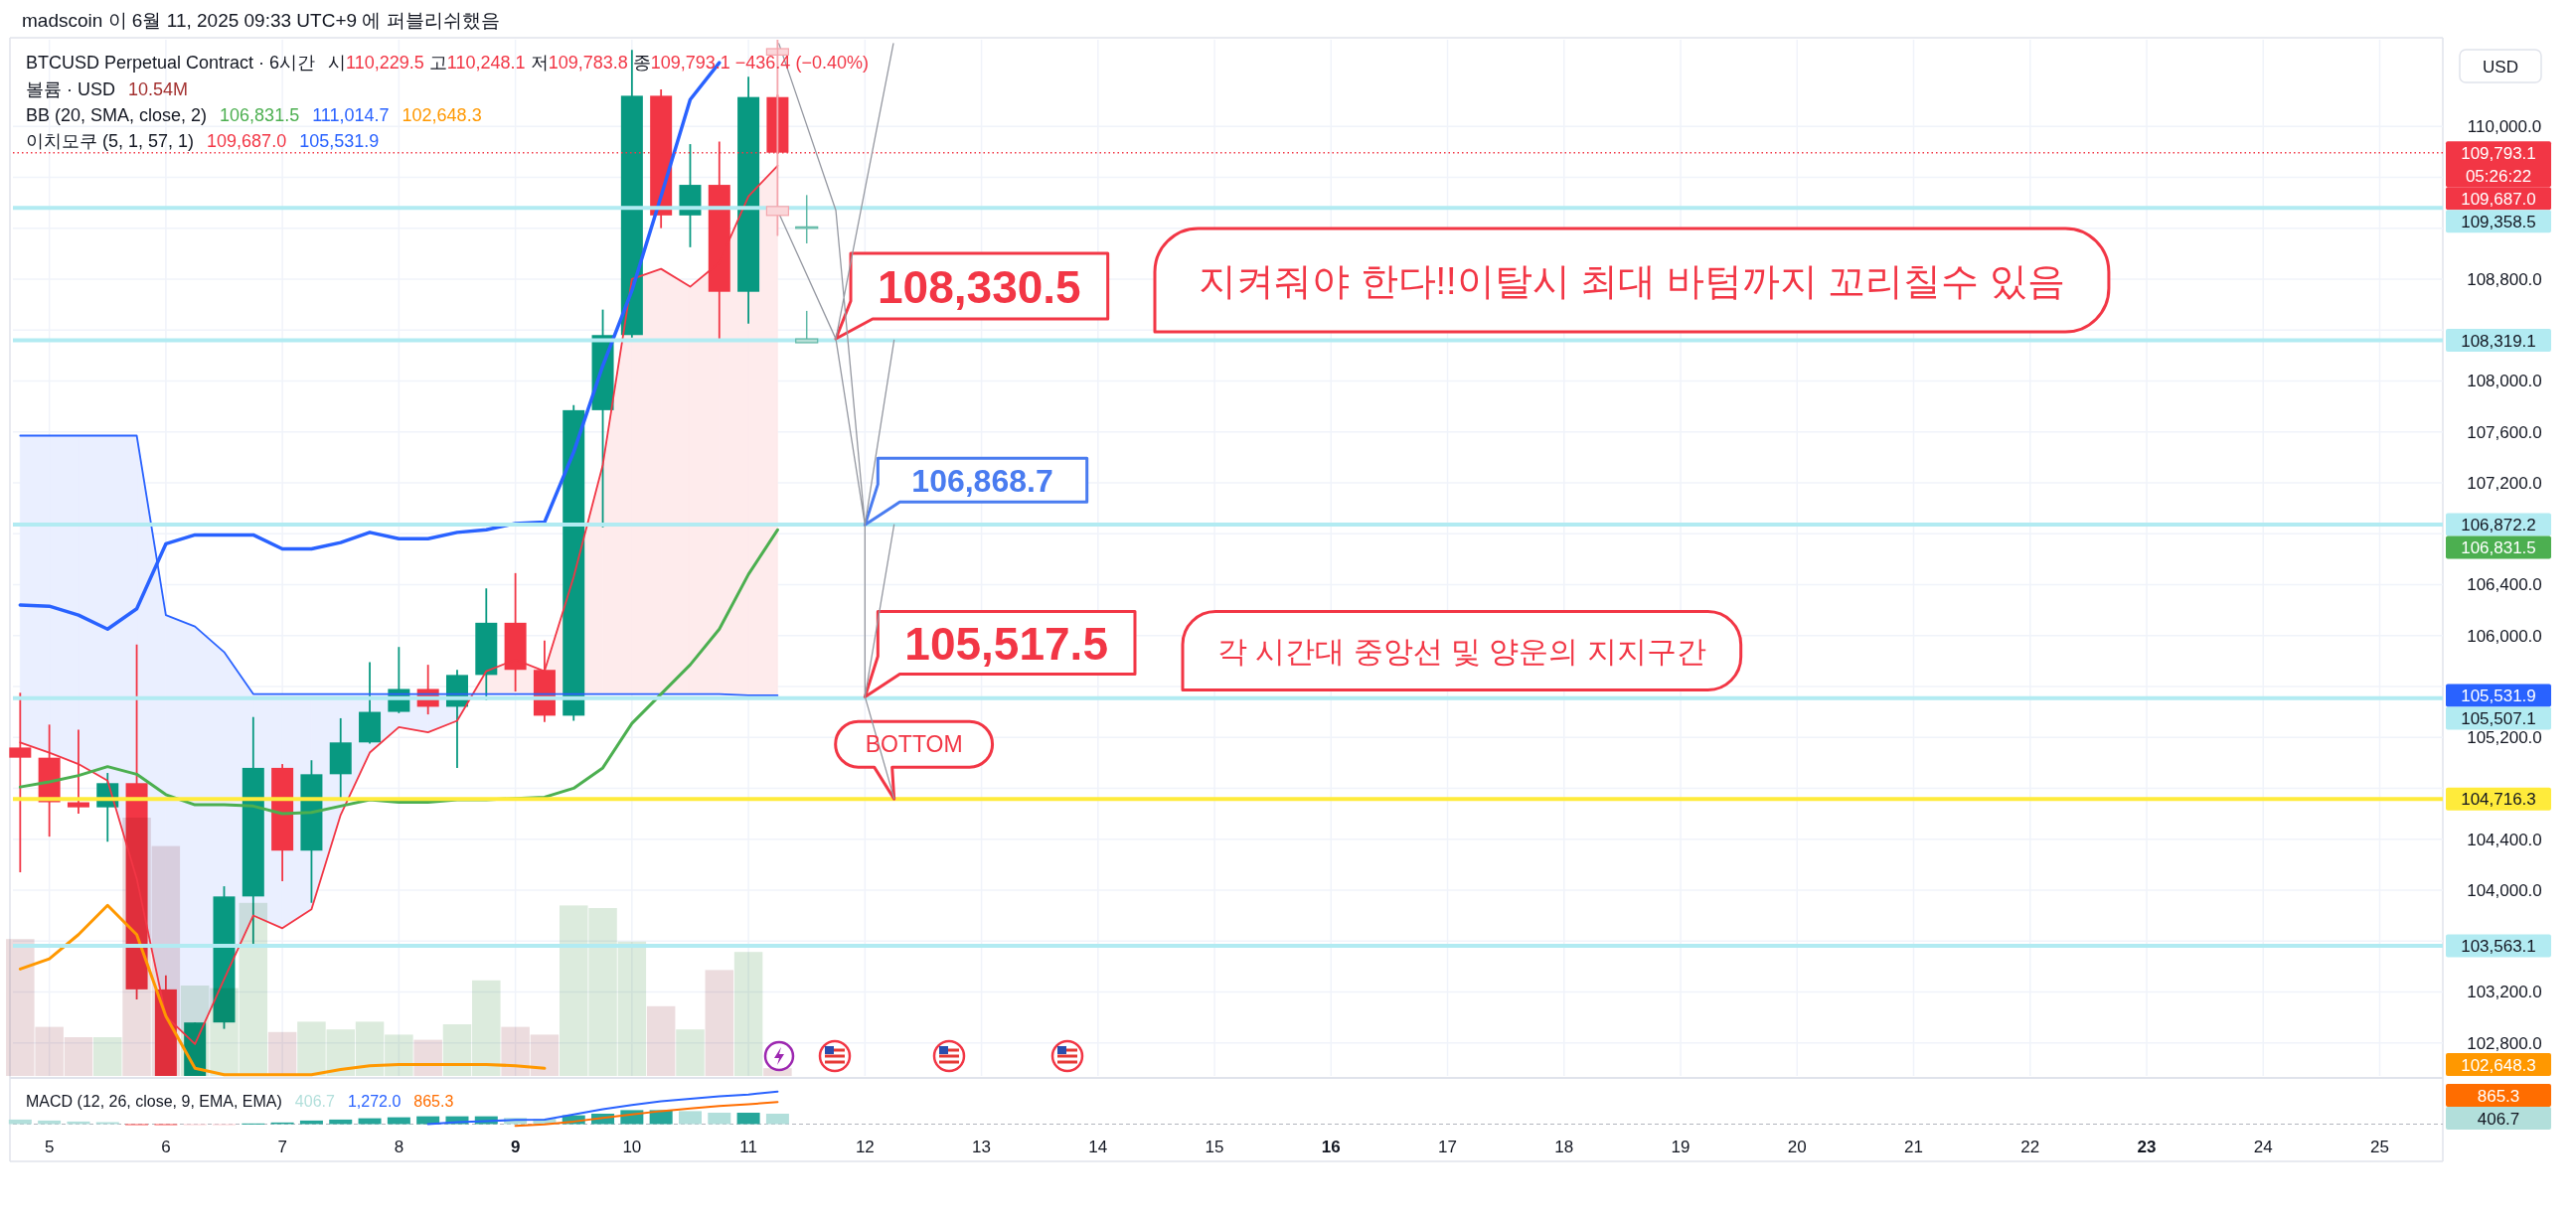 The image size is (2576, 1220). What do you see at coordinates (2498, 524) in the screenshot?
I see `ref-line-label: 106,872.2` at bounding box center [2498, 524].